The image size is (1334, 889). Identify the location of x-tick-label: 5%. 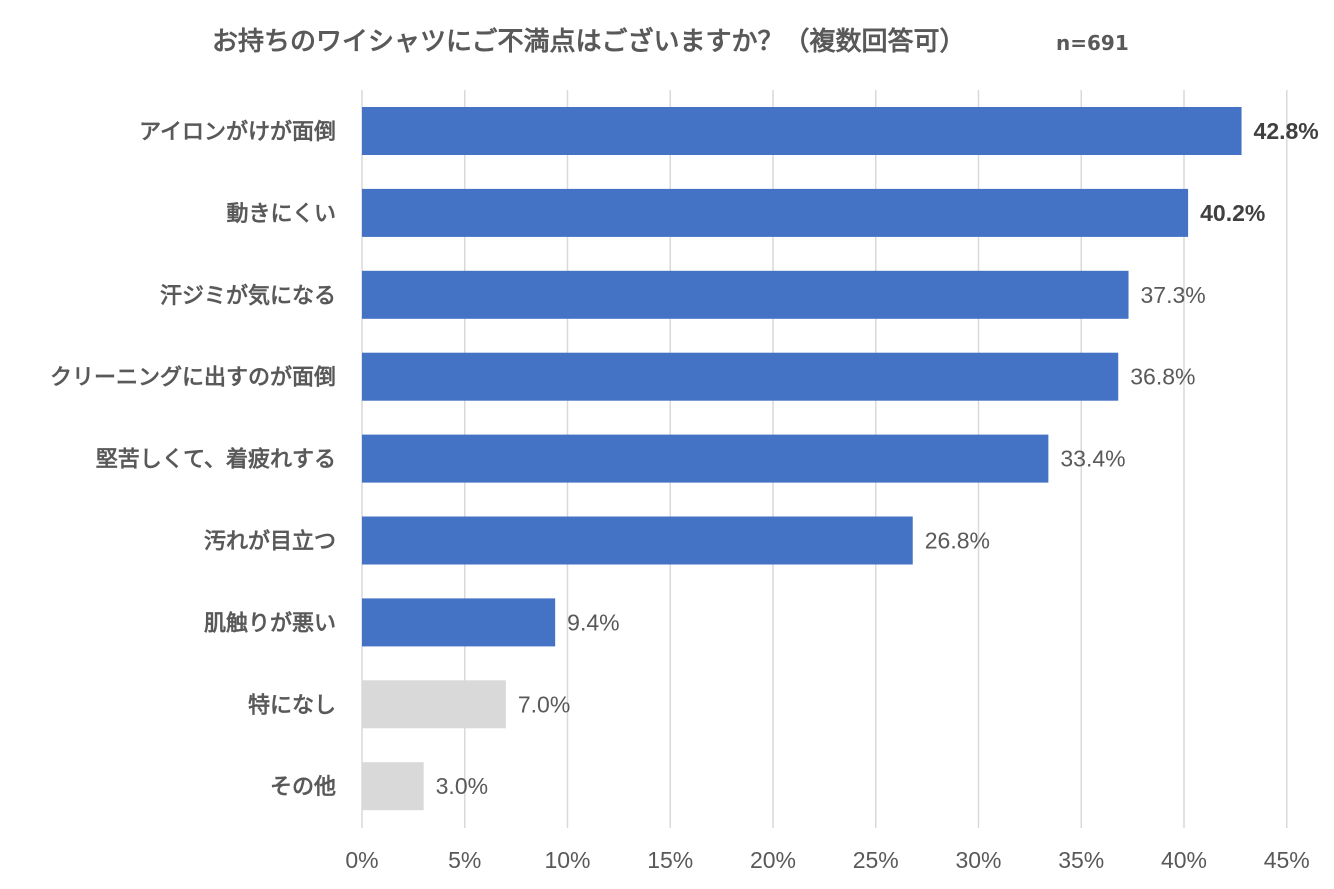
(464, 860).